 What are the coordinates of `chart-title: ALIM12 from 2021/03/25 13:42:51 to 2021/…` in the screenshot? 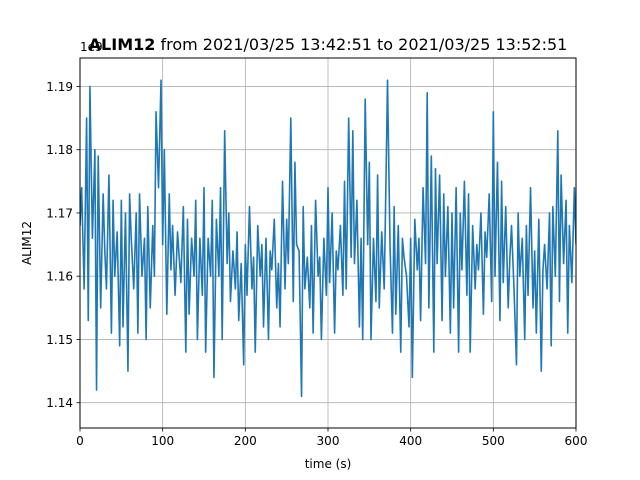 It's located at (328, 44).